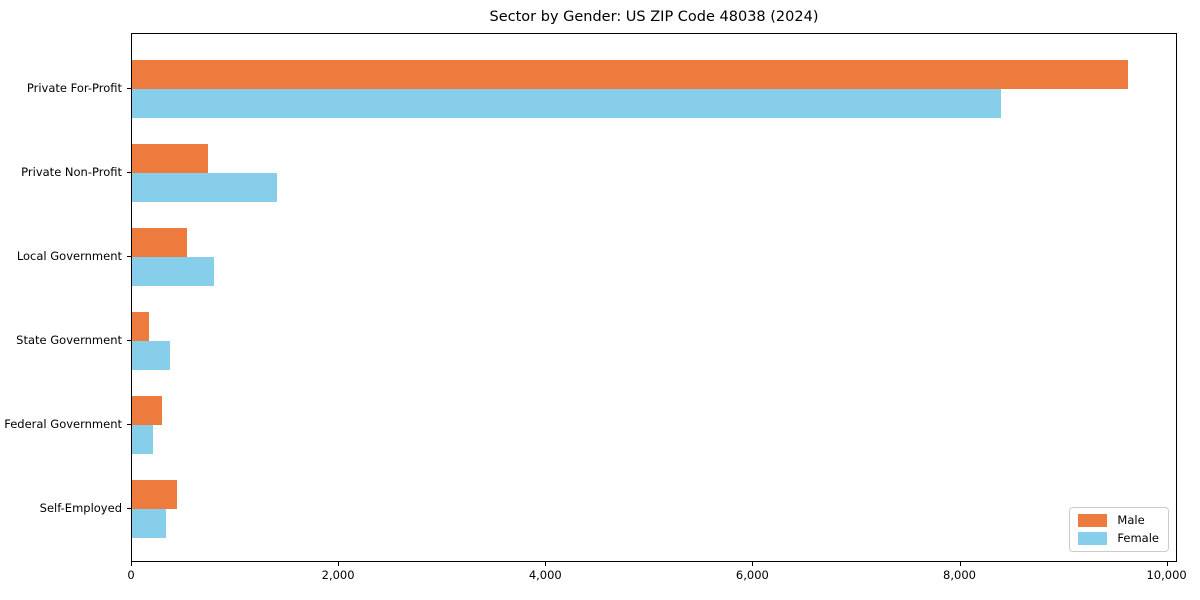 Image resolution: width=1200 pixels, height=600 pixels. Describe the element at coordinates (1093, 520) in the screenshot. I see `legend-swatch-male` at that location.